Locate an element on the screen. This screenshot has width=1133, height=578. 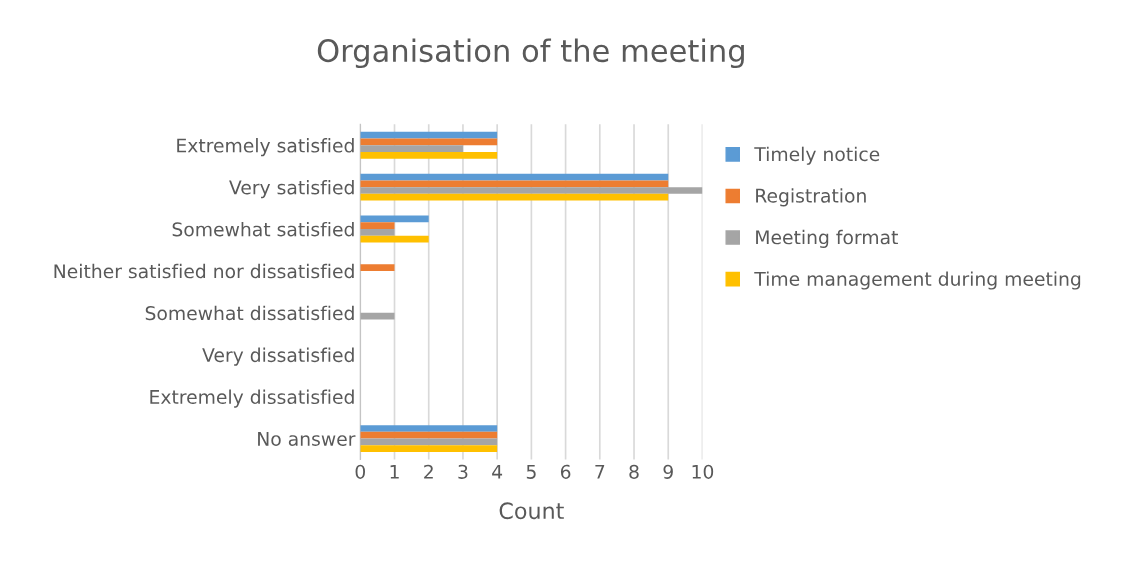
y-tick-label: Very satisfied is located at coordinates (291, 189).